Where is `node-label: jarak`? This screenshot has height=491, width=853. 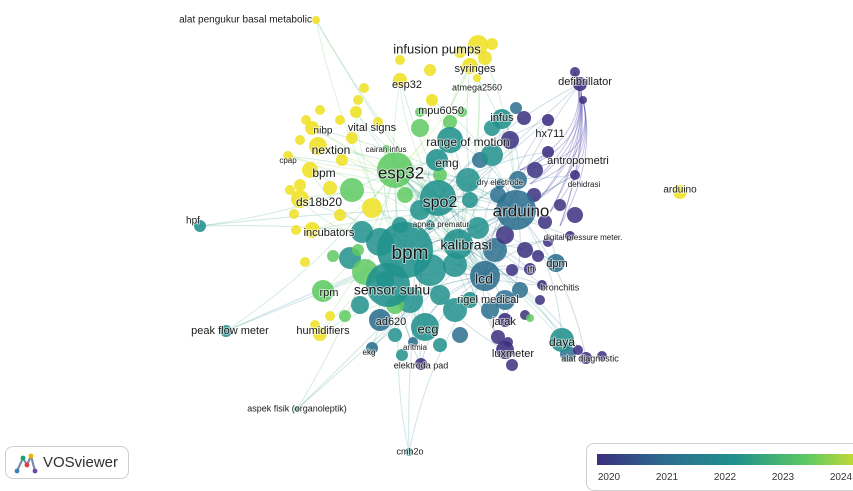
node-label: jarak is located at coordinates (503, 322).